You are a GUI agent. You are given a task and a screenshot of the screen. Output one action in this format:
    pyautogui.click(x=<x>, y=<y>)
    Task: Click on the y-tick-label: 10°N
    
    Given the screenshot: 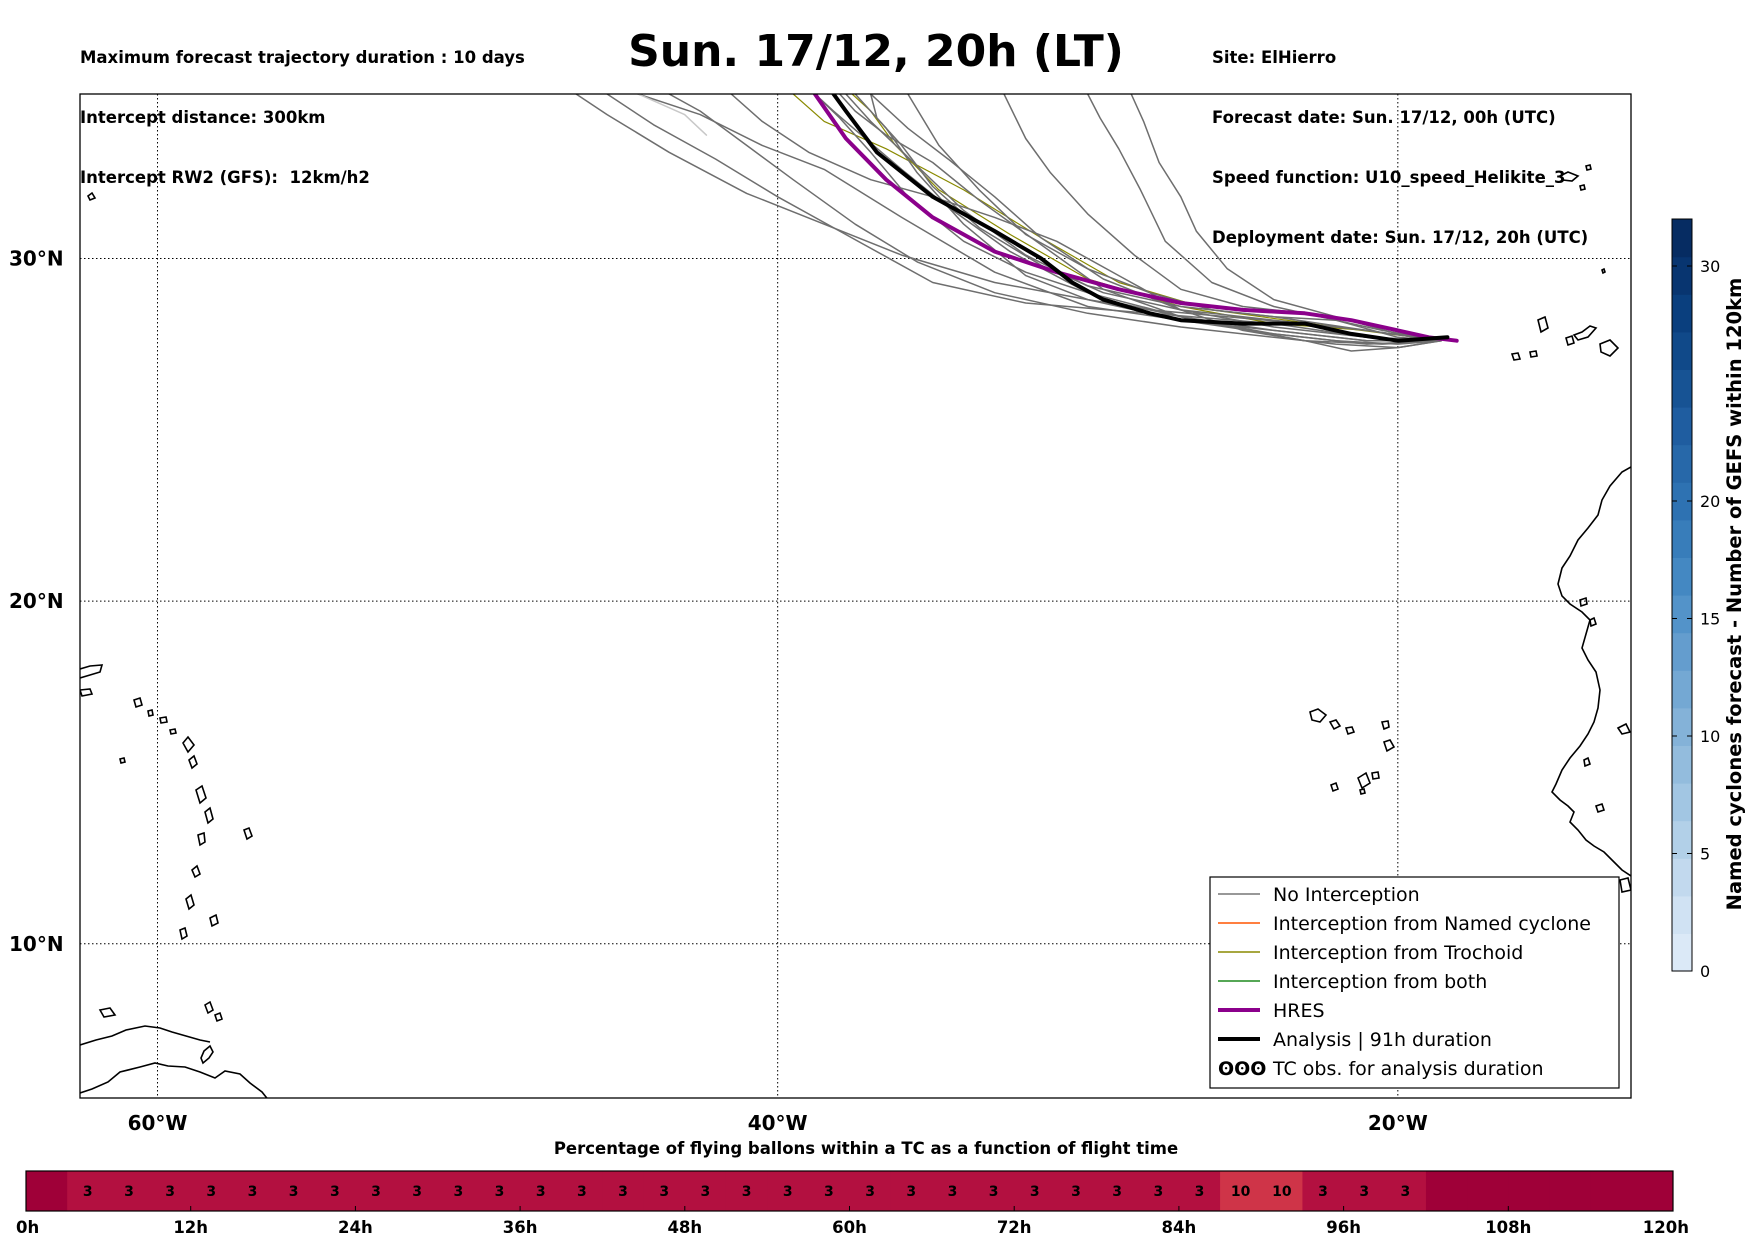 What is the action you would take?
    pyautogui.click(x=36, y=944)
    